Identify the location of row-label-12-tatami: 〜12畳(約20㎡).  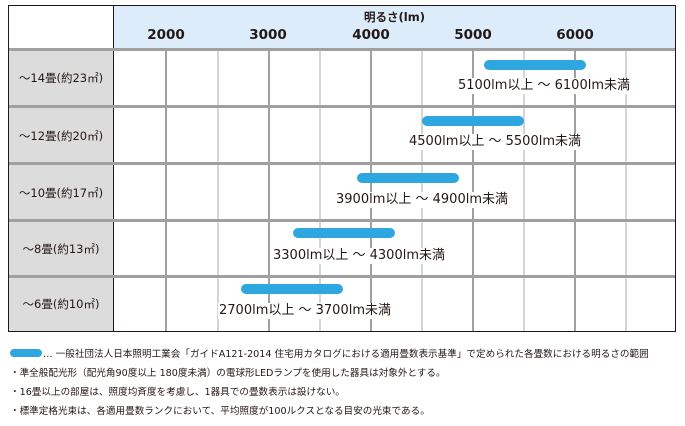
(61, 135).